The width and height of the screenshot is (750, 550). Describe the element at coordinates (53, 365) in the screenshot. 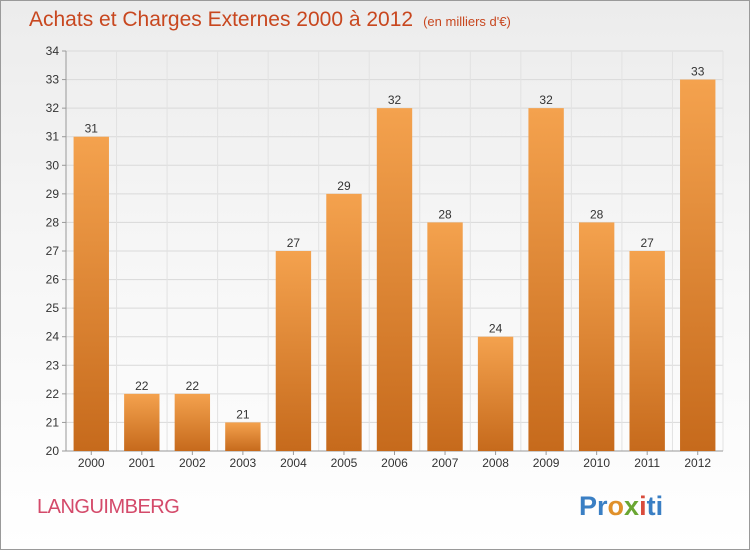

I see `y-tick-label: 23` at that location.